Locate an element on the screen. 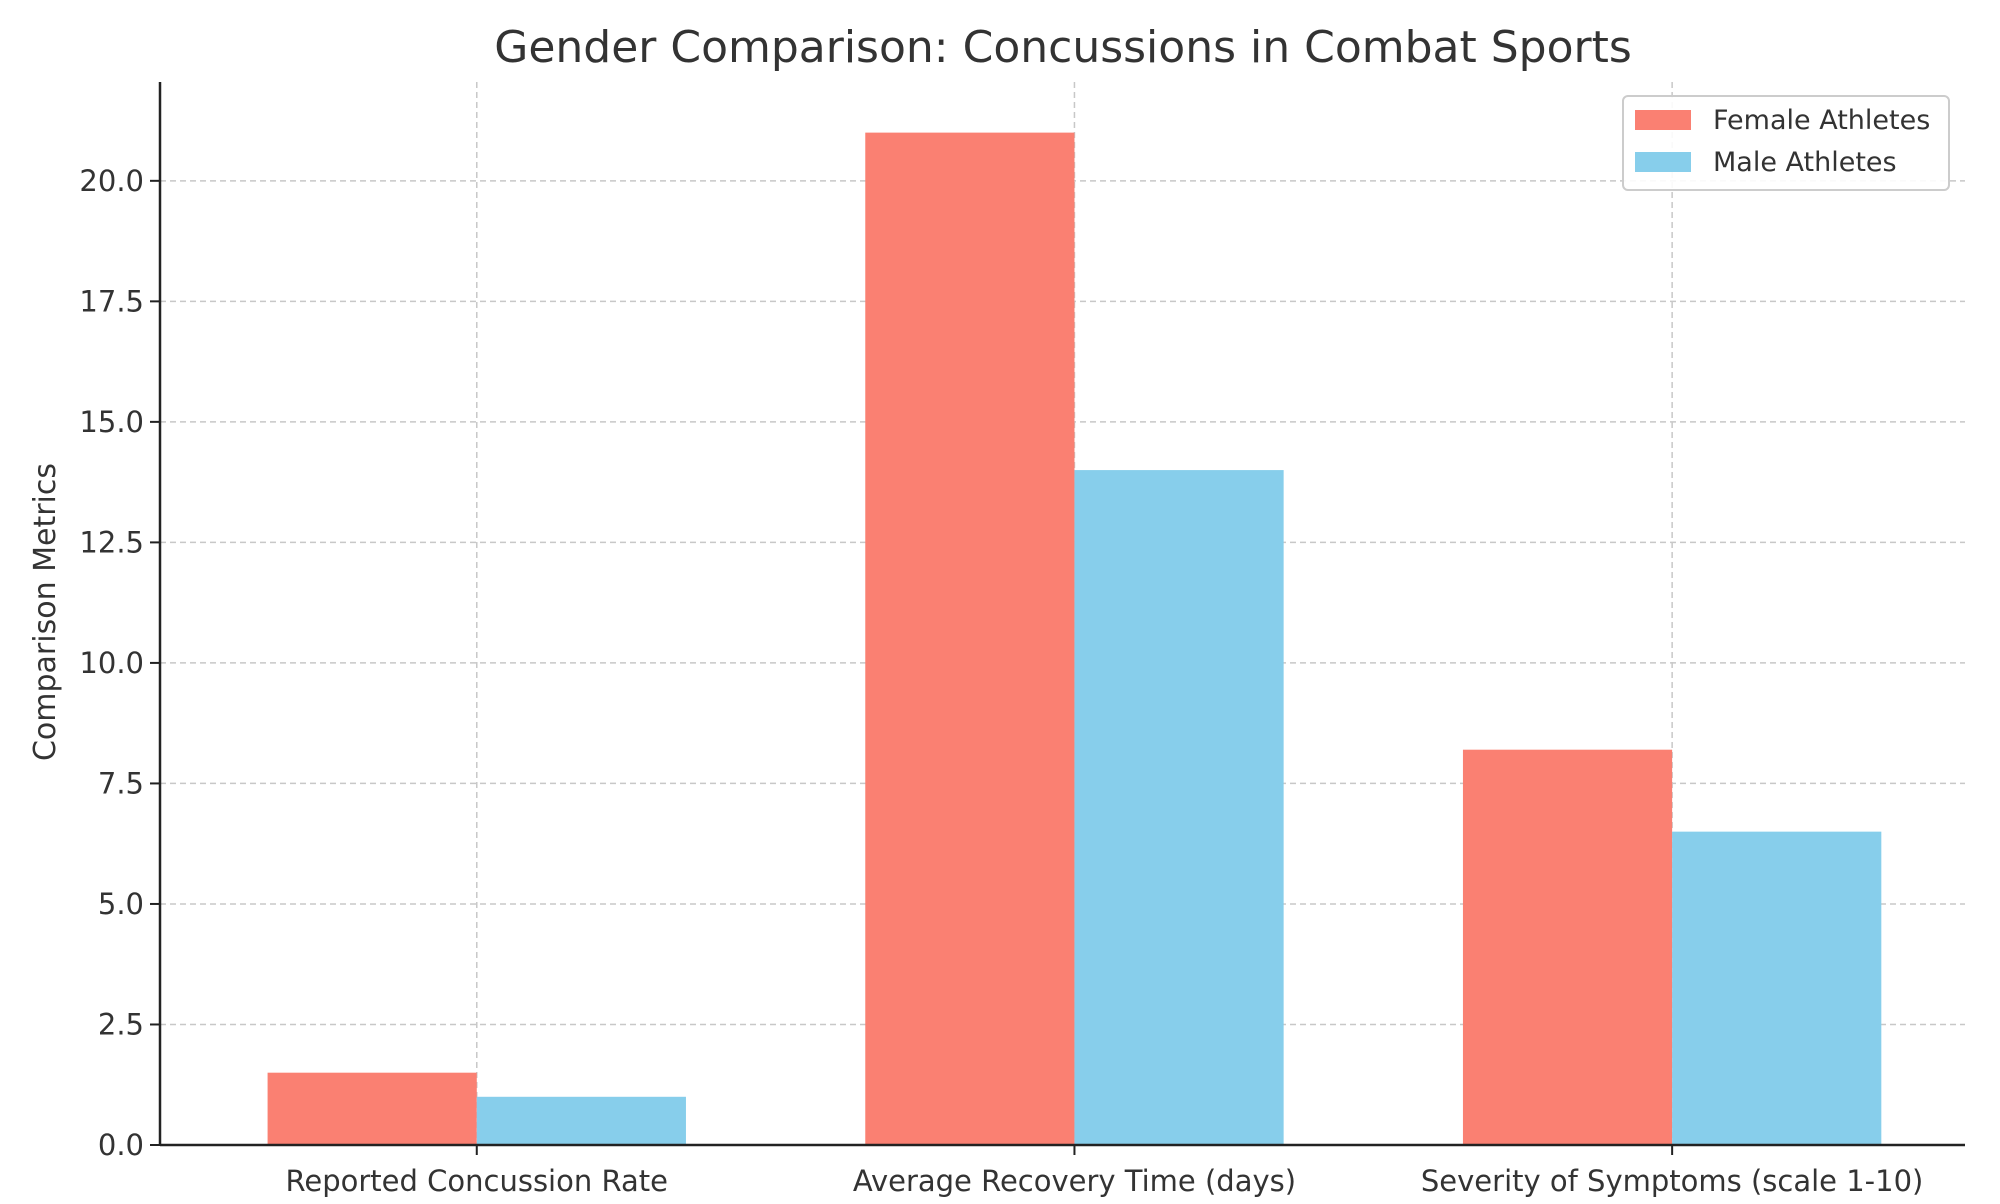 This screenshot has height=1204, width=2000. y-tick-label: 7.5 is located at coordinates (121, 783).